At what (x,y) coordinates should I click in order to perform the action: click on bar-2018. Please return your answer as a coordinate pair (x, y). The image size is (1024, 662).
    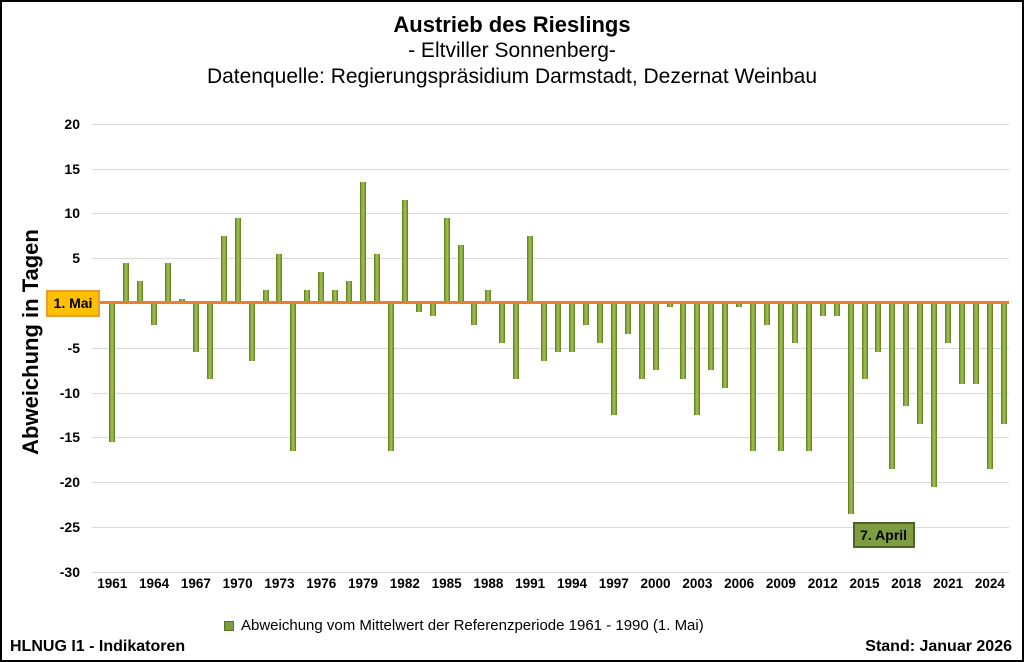
    Looking at the image, I should click on (906, 355).